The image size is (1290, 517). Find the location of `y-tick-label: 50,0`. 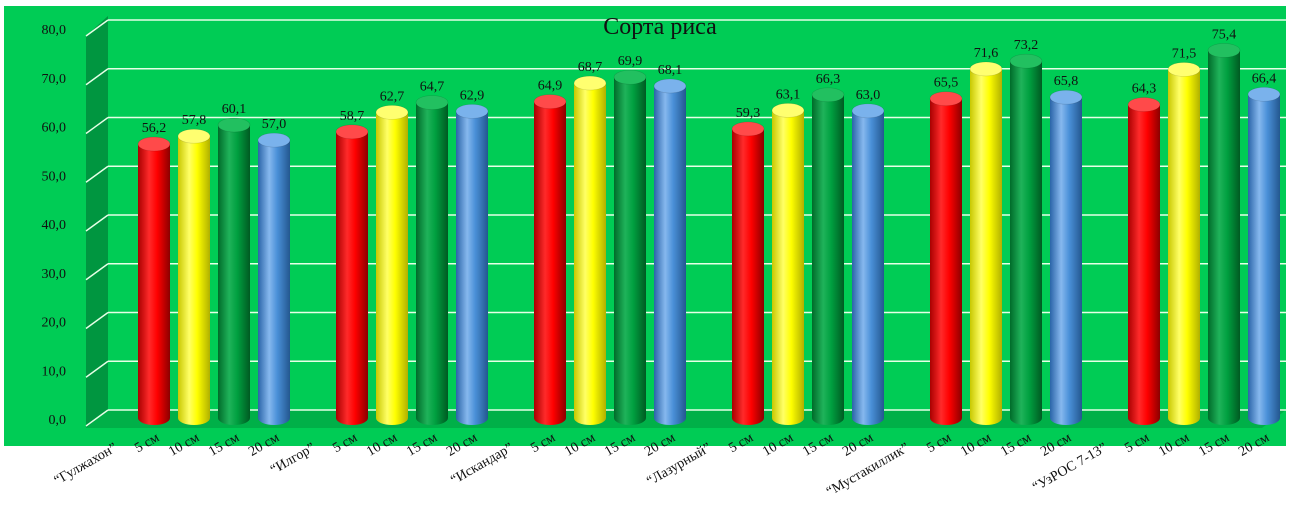

y-tick-label: 50,0 is located at coordinates (54, 176).